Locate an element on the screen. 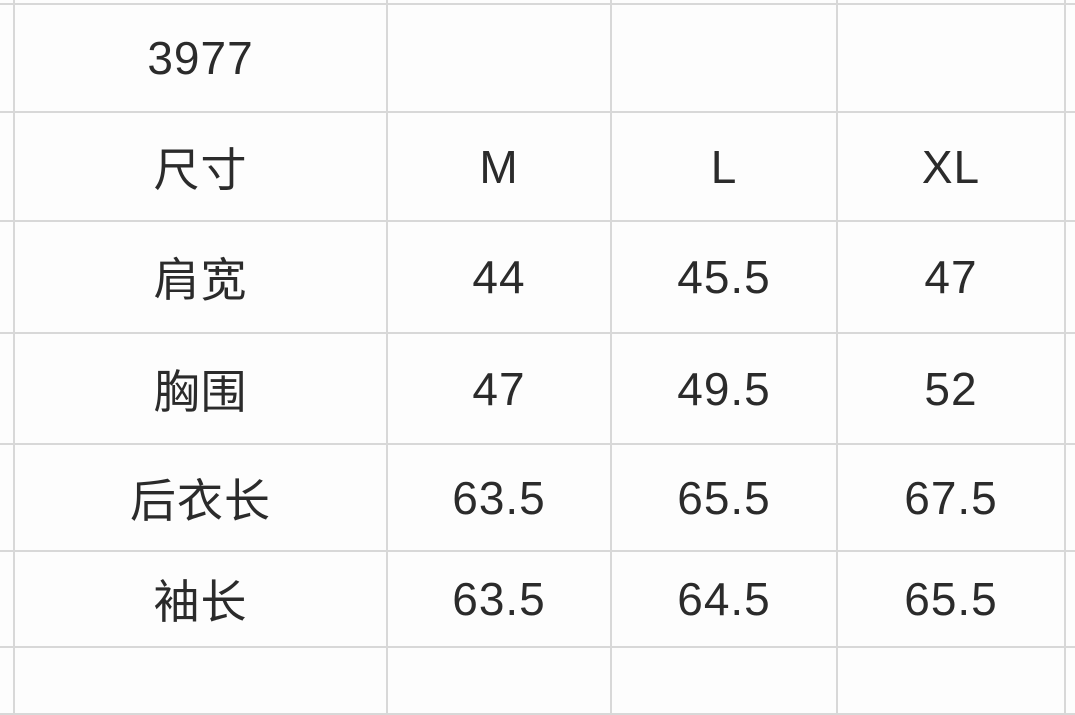 The image size is (1075, 715). cell-size-m: M is located at coordinates (500, 167).